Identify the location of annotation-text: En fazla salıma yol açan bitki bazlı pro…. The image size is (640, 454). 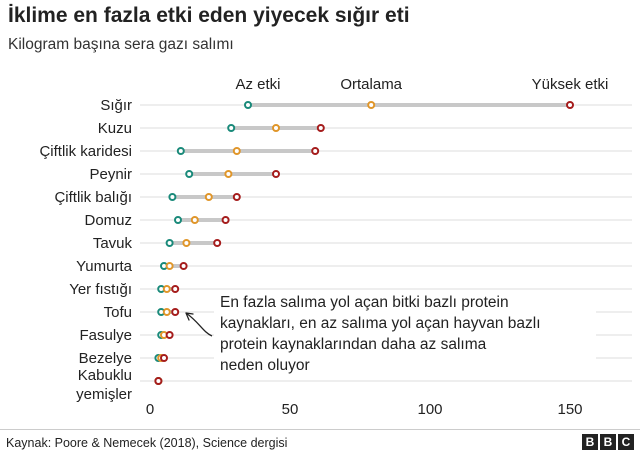
(364, 302).